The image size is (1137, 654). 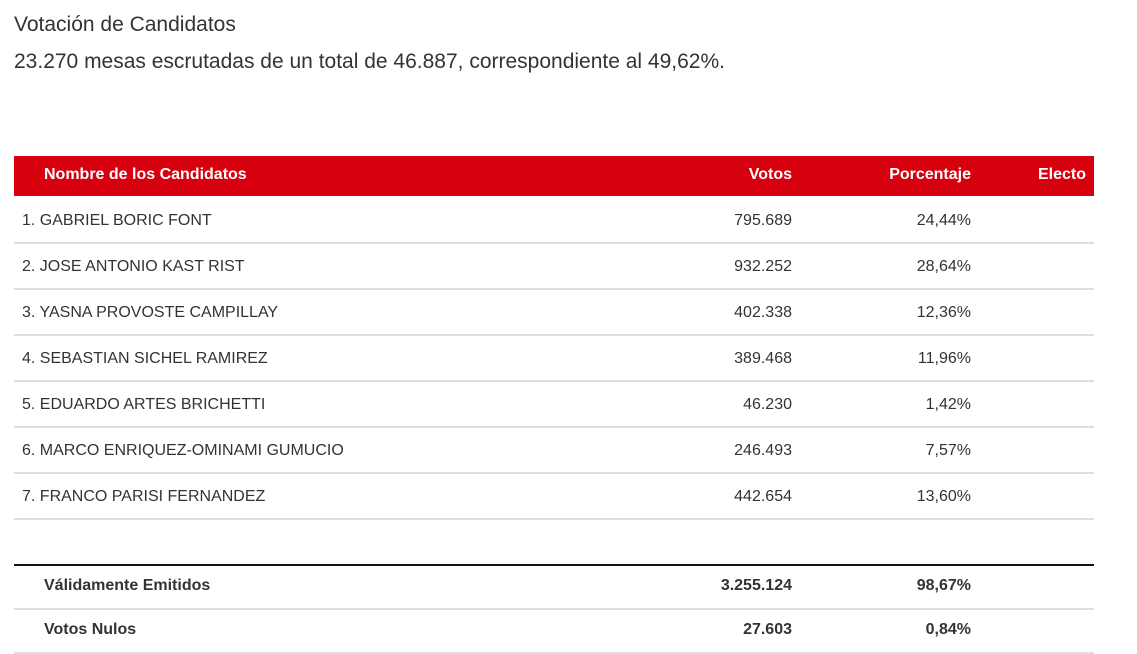 I want to click on percentage: 28,64%, so click(x=943, y=266).